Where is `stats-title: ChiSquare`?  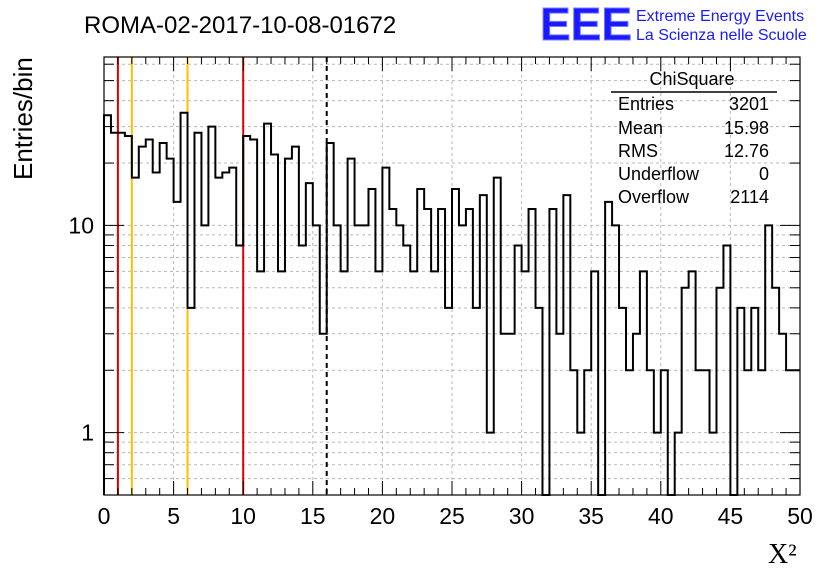
stats-title: ChiSquare is located at coordinates (691, 79).